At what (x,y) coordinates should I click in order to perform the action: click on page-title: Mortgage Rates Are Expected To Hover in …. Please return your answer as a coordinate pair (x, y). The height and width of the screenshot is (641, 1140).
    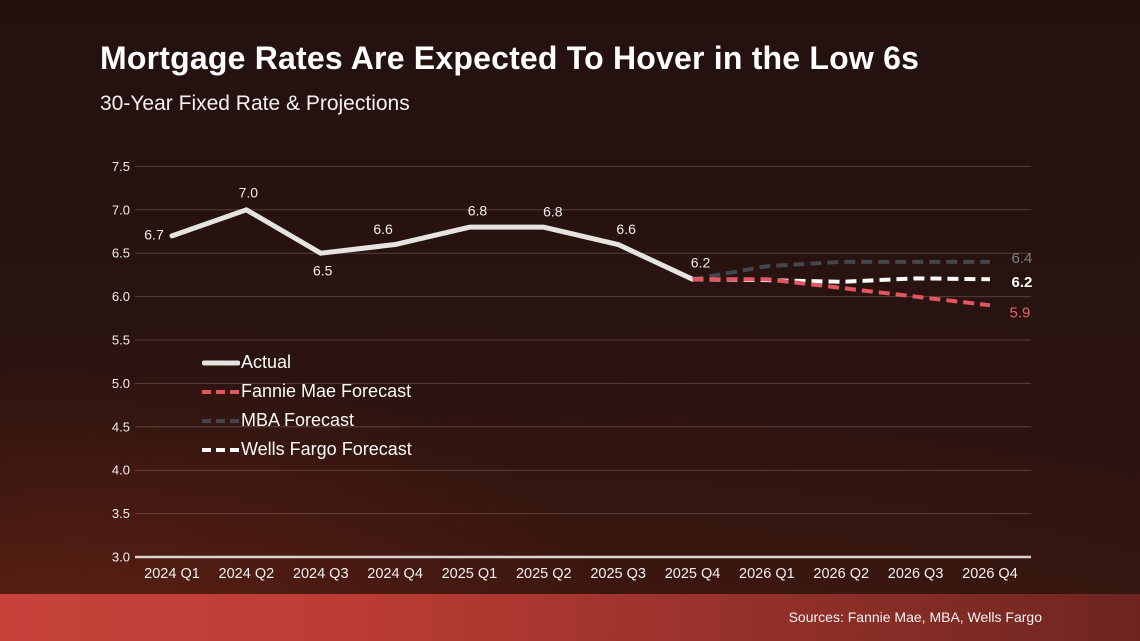
    Looking at the image, I should click on (510, 58).